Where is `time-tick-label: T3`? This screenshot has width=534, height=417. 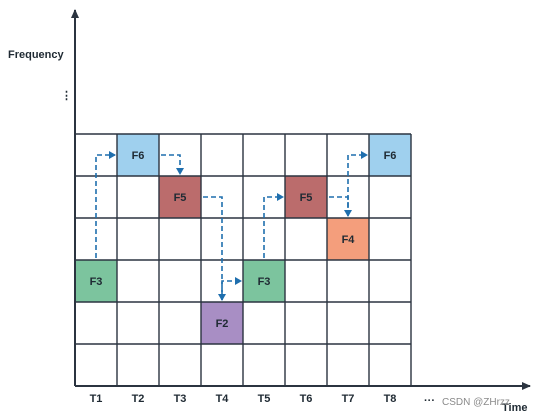
time-tick-label: T3 is located at coordinates (180, 399).